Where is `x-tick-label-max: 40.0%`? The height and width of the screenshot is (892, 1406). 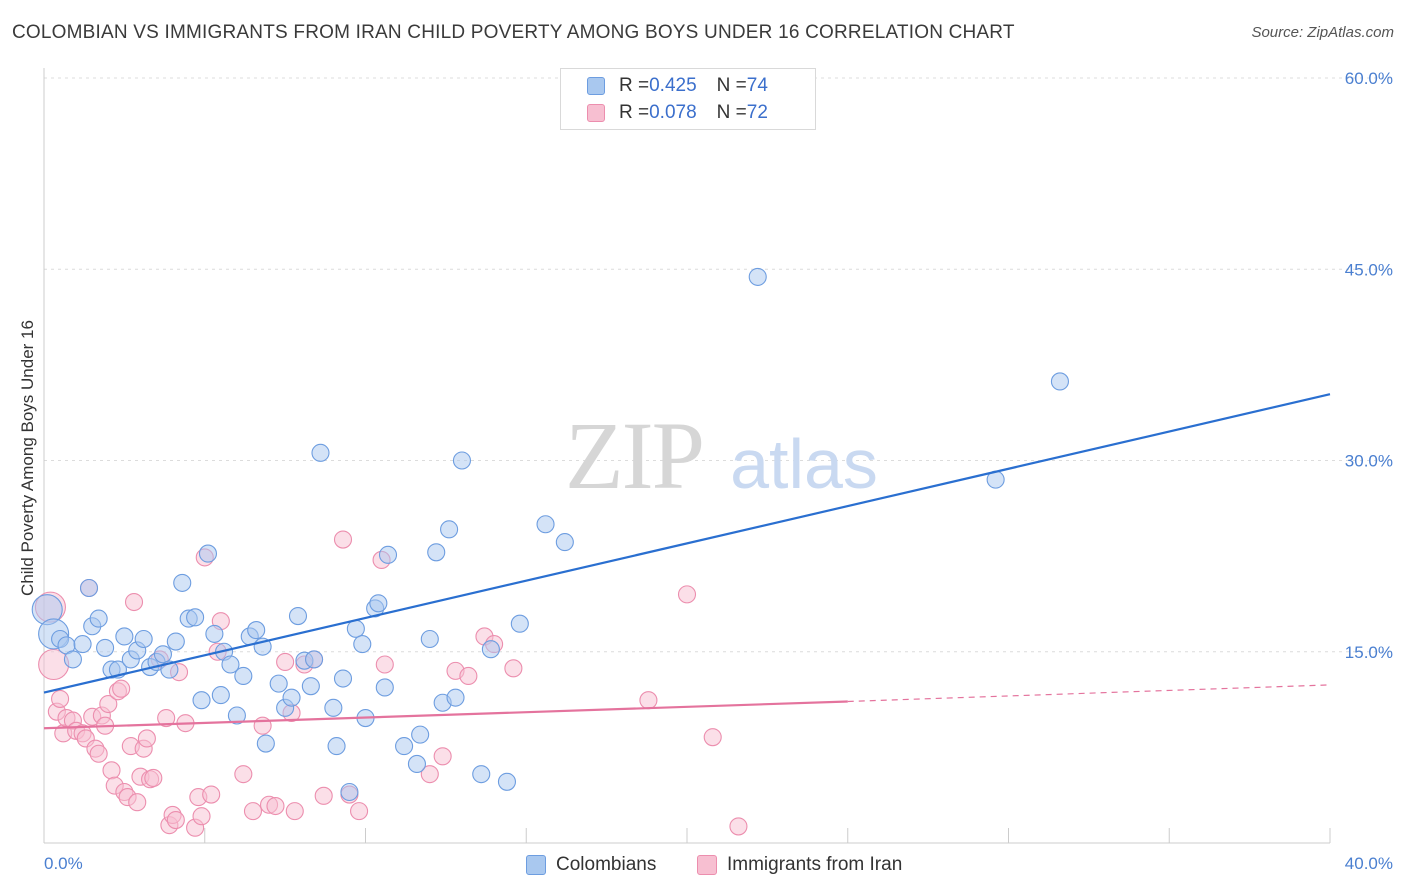
x-tick-label-max: 40.0% is located at coordinates (1369, 863).